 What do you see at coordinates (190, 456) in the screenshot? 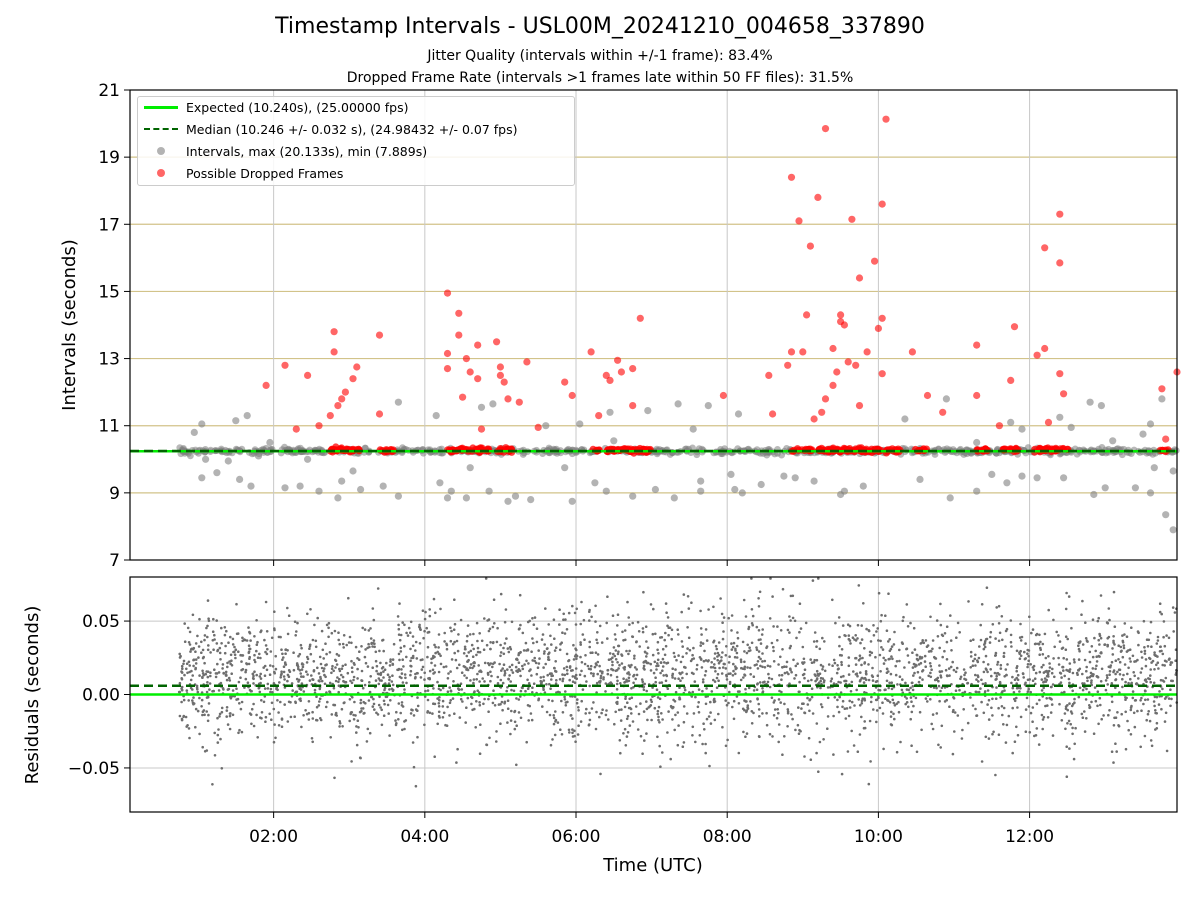
I see `interval-band-point` at bounding box center [190, 456].